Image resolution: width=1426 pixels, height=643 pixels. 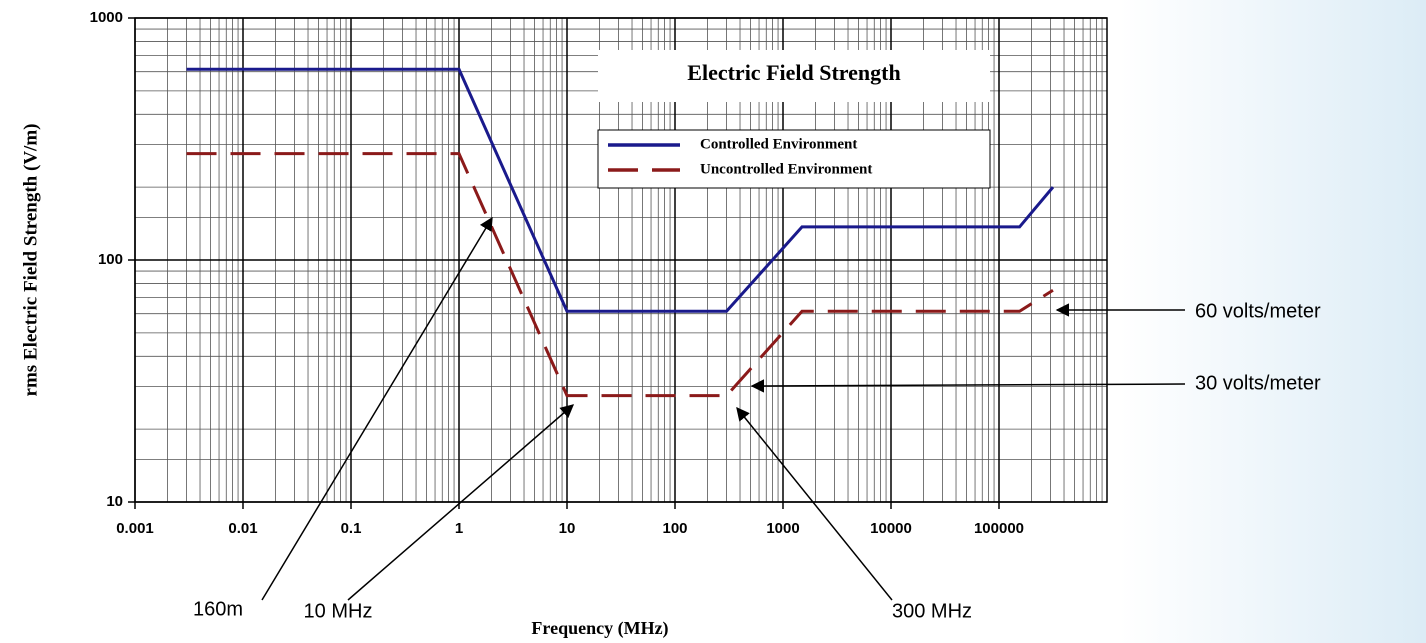 I want to click on x-tick-label: 100, so click(x=674, y=528).